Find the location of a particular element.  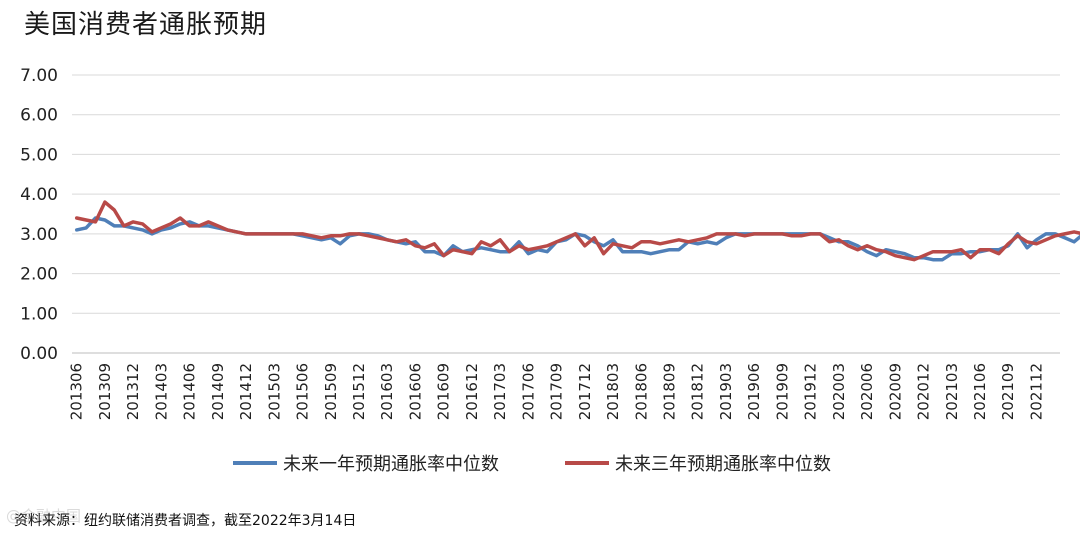

x-tick-label: 201712 is located at coordinates (585, 391).